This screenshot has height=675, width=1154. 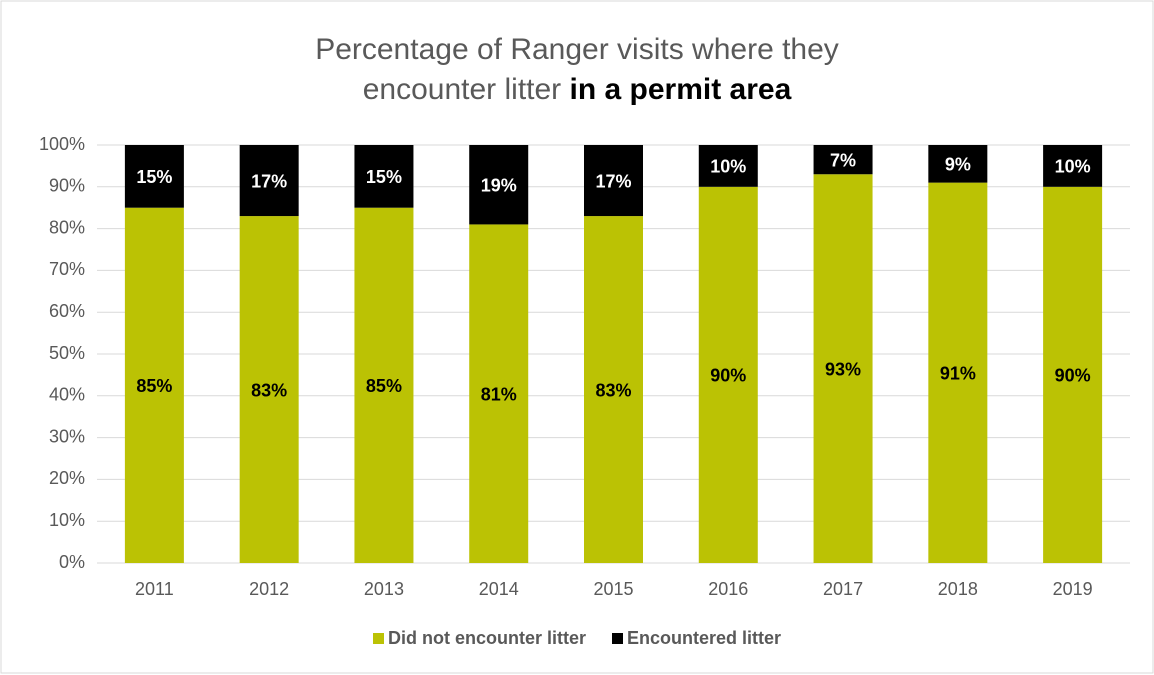 What do you see at coordinates (1073, 589) in the screenshot?
I see `x-tick-label: 2019` at bounding box center [1073, 589].